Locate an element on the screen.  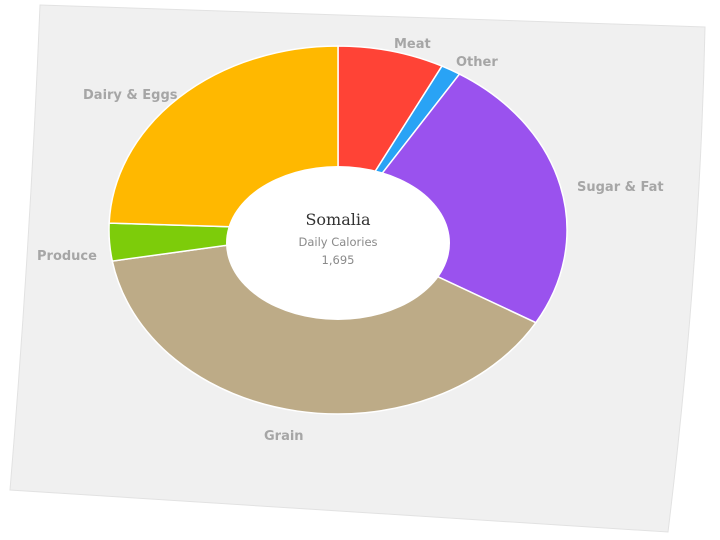
slice-label-sugar-fat: Sugar & Fat is located at coordinates (620, 187).